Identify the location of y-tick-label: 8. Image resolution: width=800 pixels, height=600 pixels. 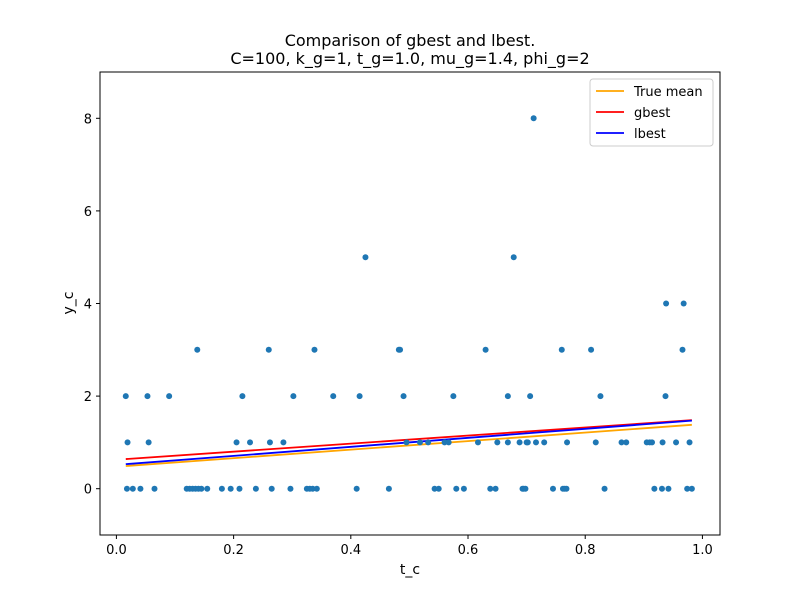
(88, 119).